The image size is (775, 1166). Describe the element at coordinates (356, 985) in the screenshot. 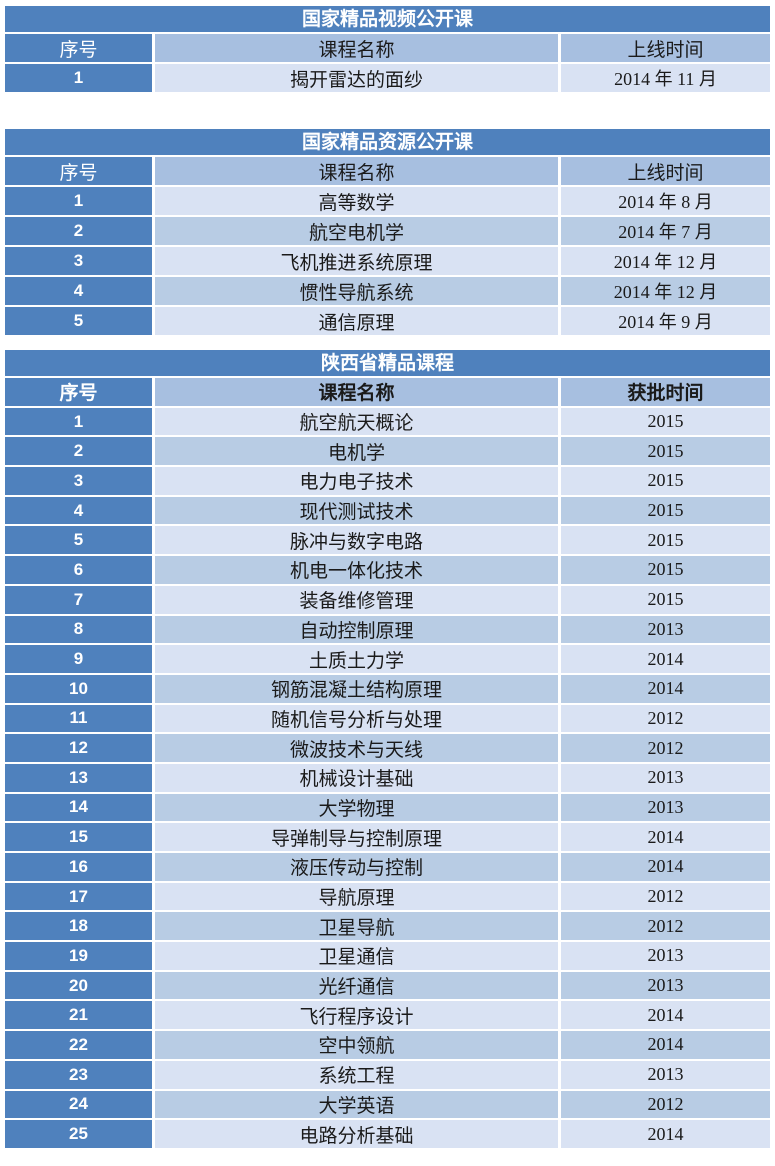

I see `row-course-name: 光纤通信` at that location.